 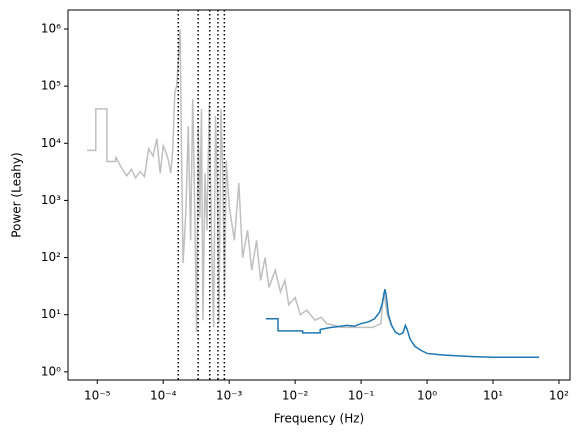 I want to click on x-tick-label: 10⁻¹, so click(x=361, y=396).